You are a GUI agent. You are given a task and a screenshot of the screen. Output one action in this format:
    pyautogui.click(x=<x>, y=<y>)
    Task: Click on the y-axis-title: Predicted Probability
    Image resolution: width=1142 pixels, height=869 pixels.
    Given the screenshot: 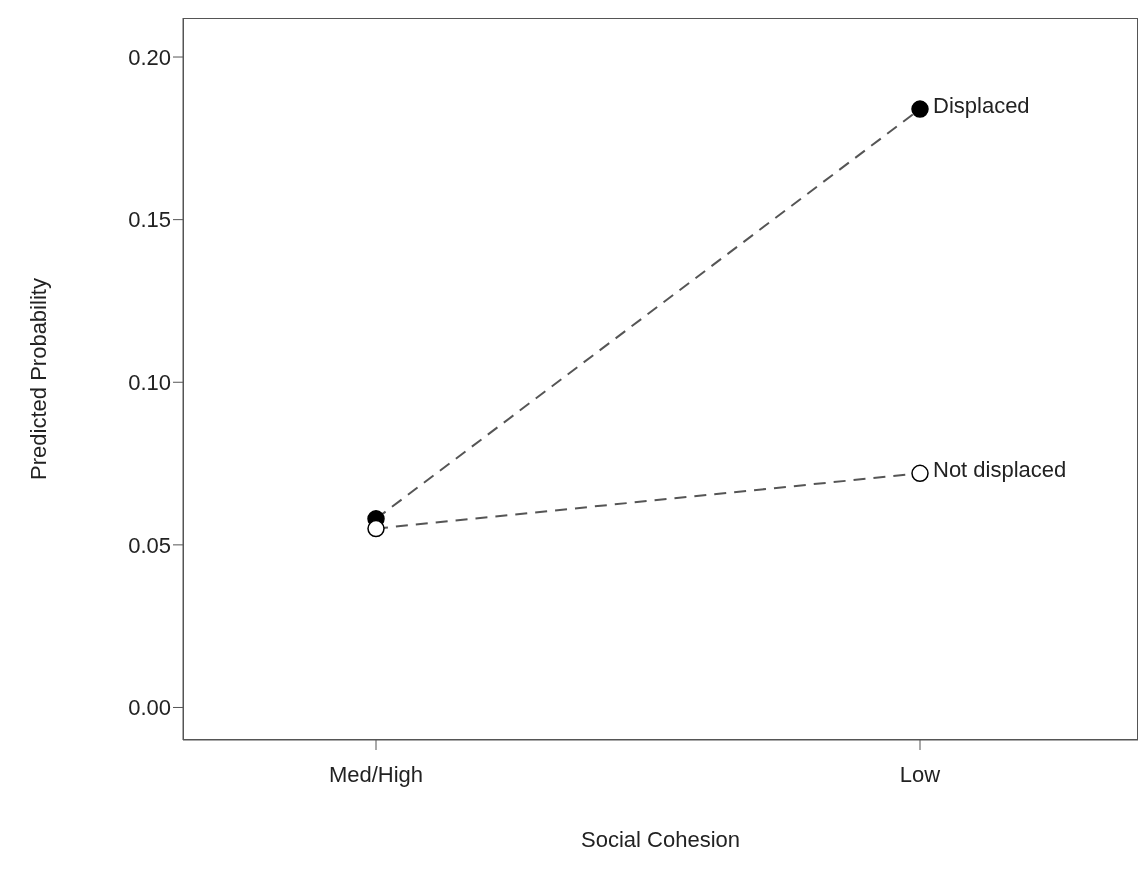 What is the action you would take?
    pyautogui.click(x=38, y=379)
    